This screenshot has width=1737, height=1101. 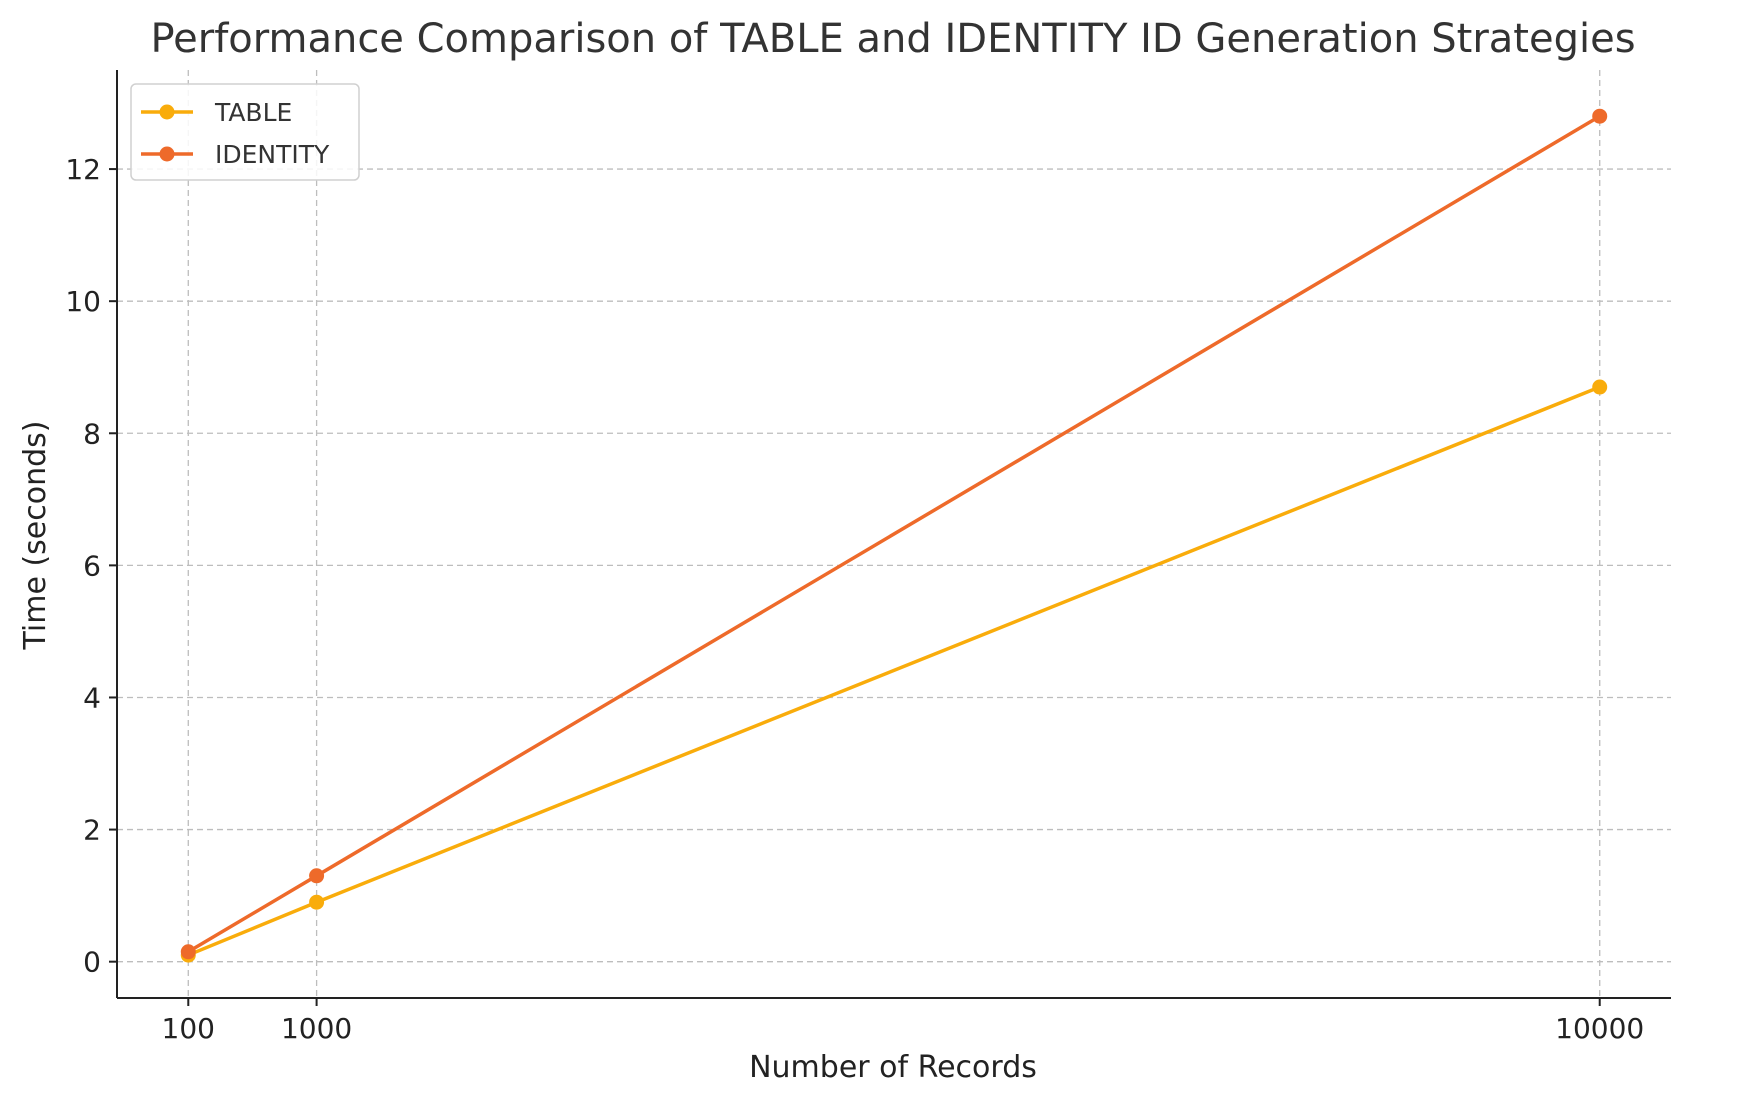 I want to click on x-tick-label: 1000, so click(x=316, y=1028).